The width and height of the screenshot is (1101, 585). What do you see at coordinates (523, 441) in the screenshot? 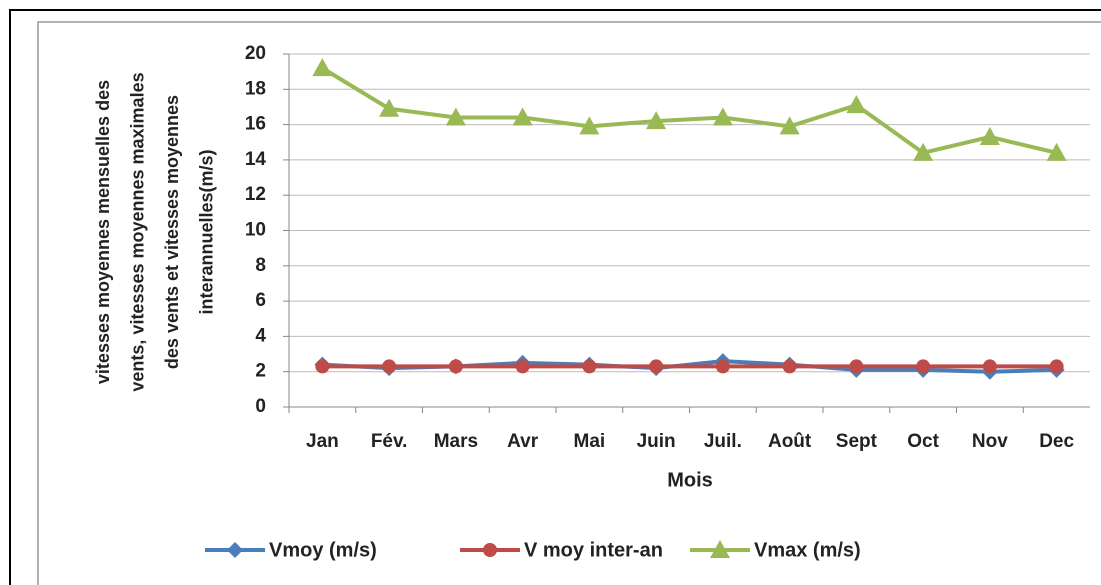
I see `x-tick-label: Avr` at bounding box center [523, 441].